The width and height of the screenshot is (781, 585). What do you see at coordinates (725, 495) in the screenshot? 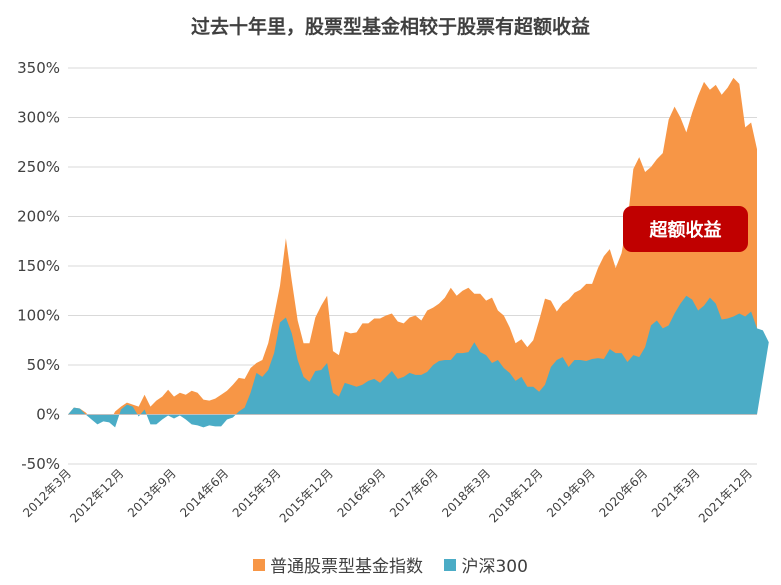
I see `x-tick-label: 2021年12月` at bounding box center [725, 495].